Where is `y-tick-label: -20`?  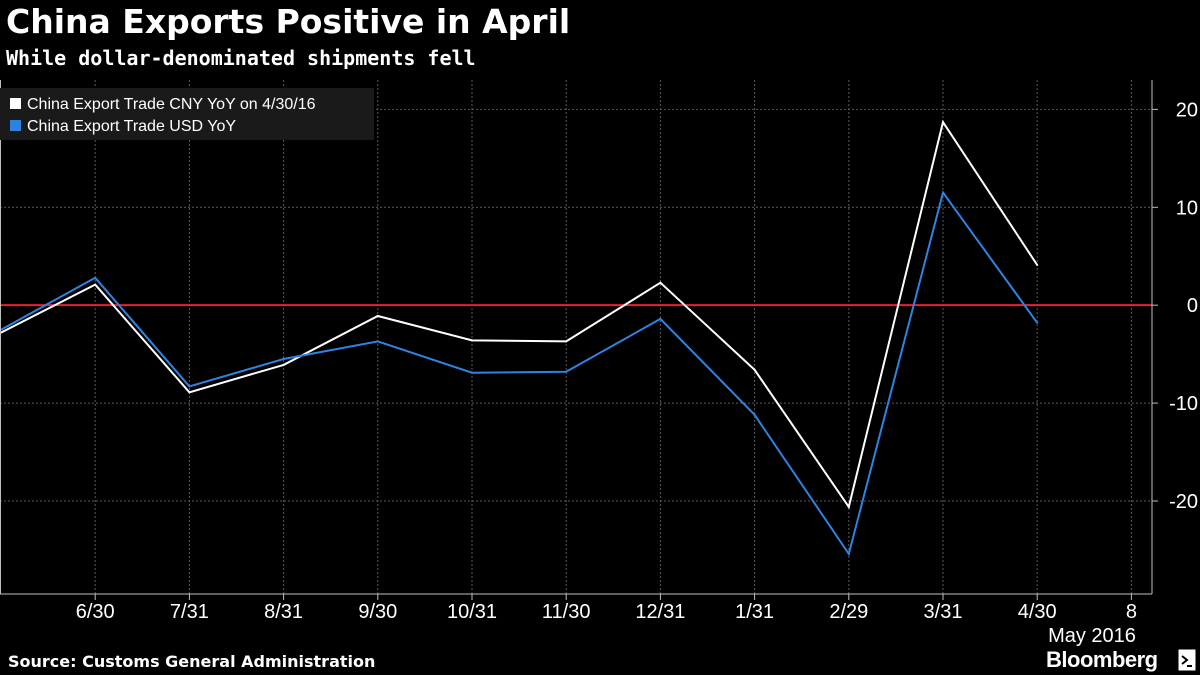
y-tick-label: -20 is located at coordinates (1183, 502).